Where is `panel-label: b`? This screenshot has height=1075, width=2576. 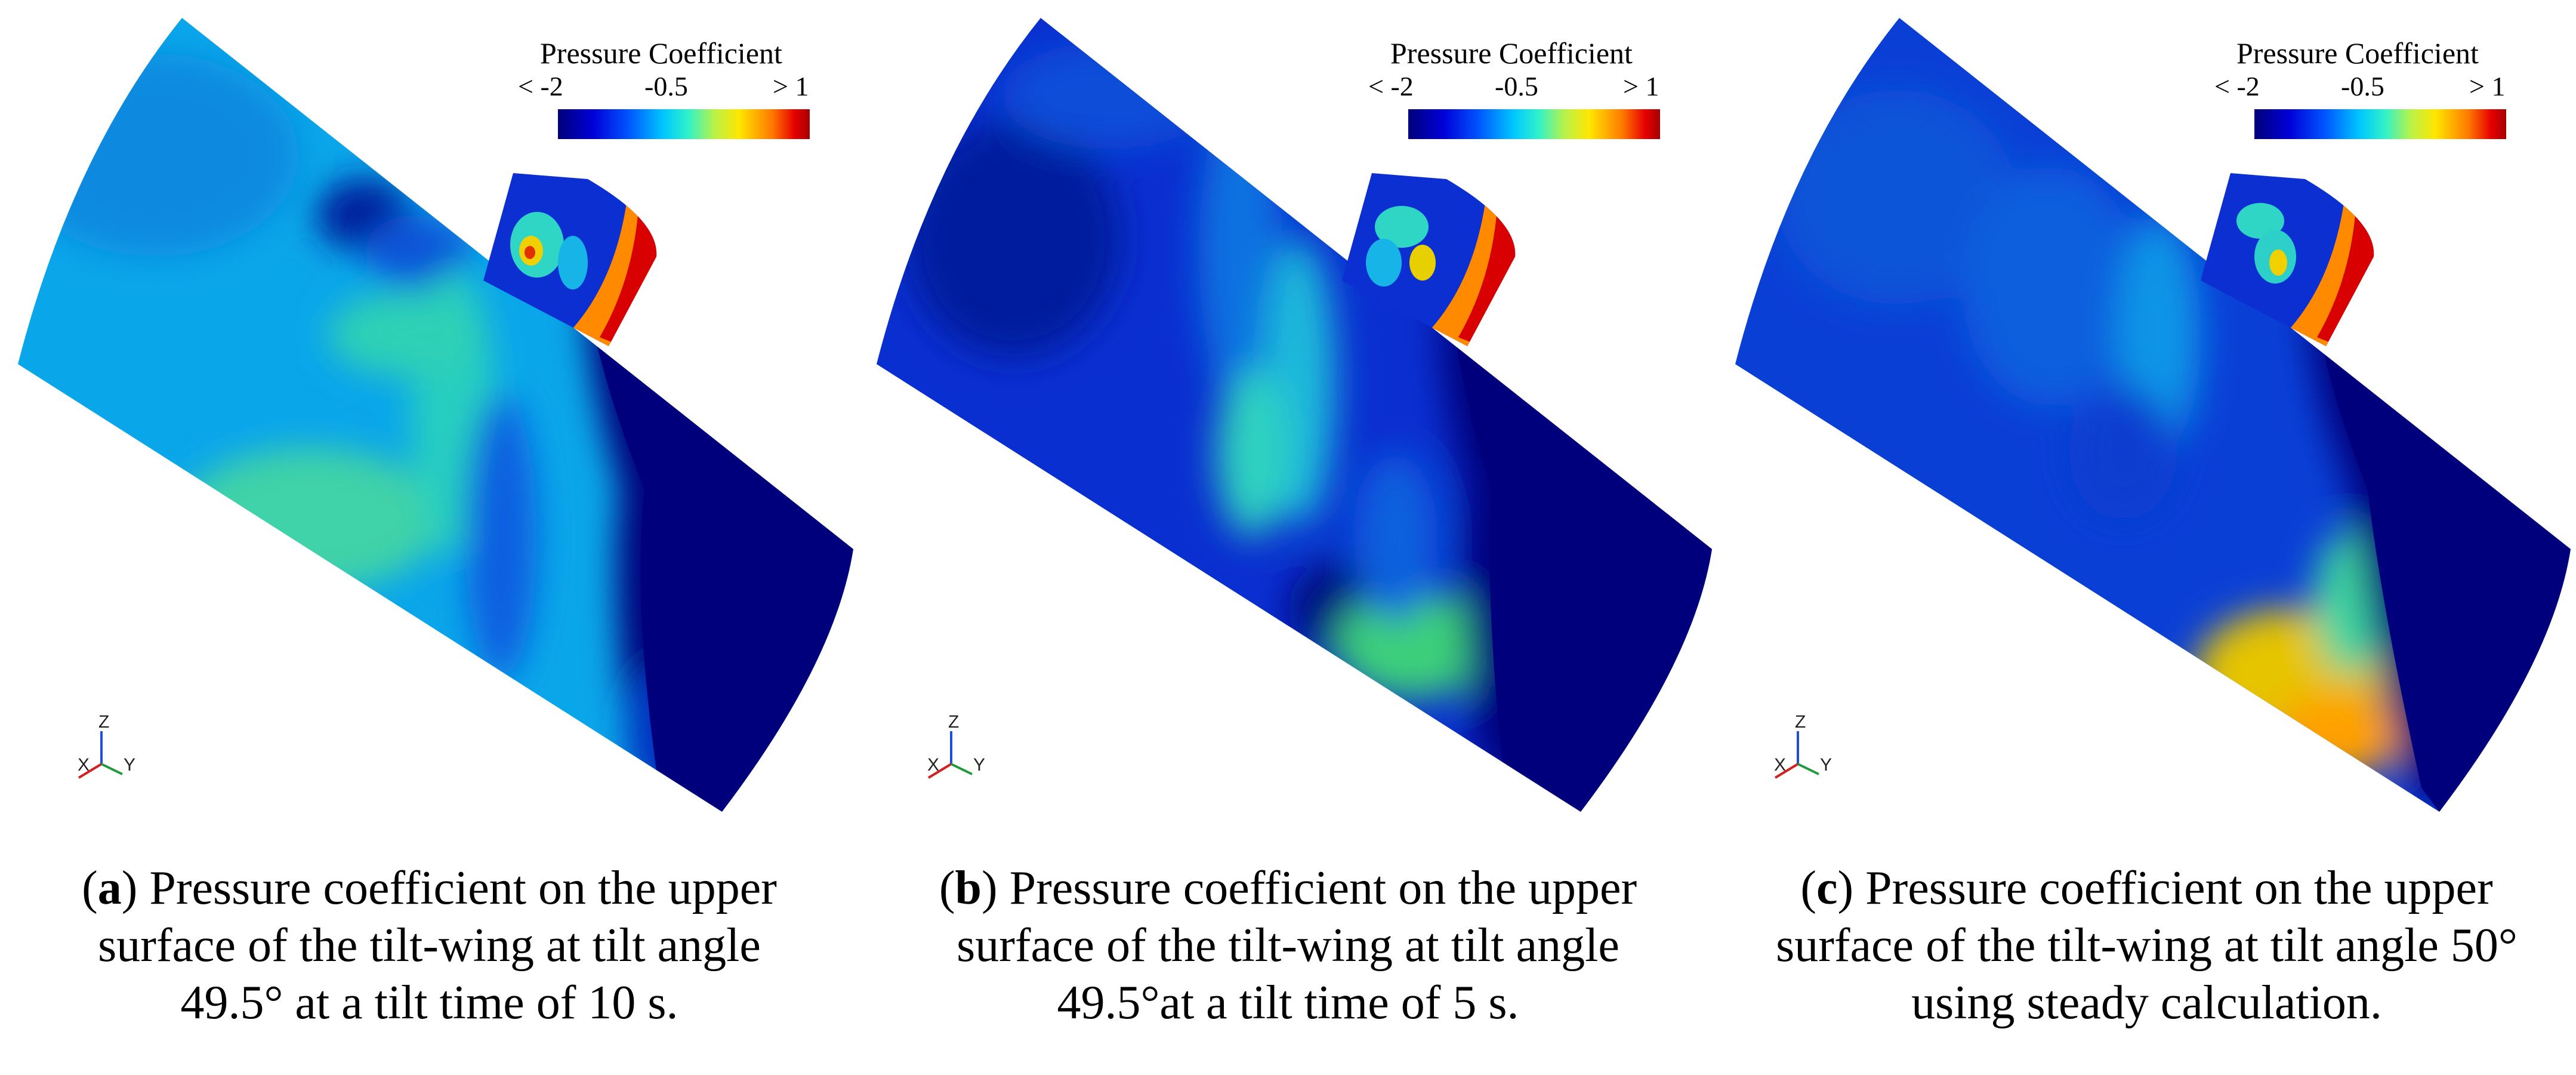
panel-label: b is located at coordinates (969, 888).